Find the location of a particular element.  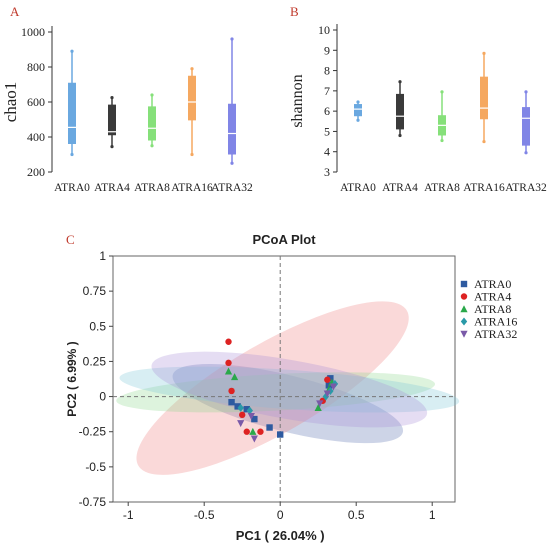

pcoa-x-label: PC1 ( 26.04% ) is located at coordinates (280, 535).